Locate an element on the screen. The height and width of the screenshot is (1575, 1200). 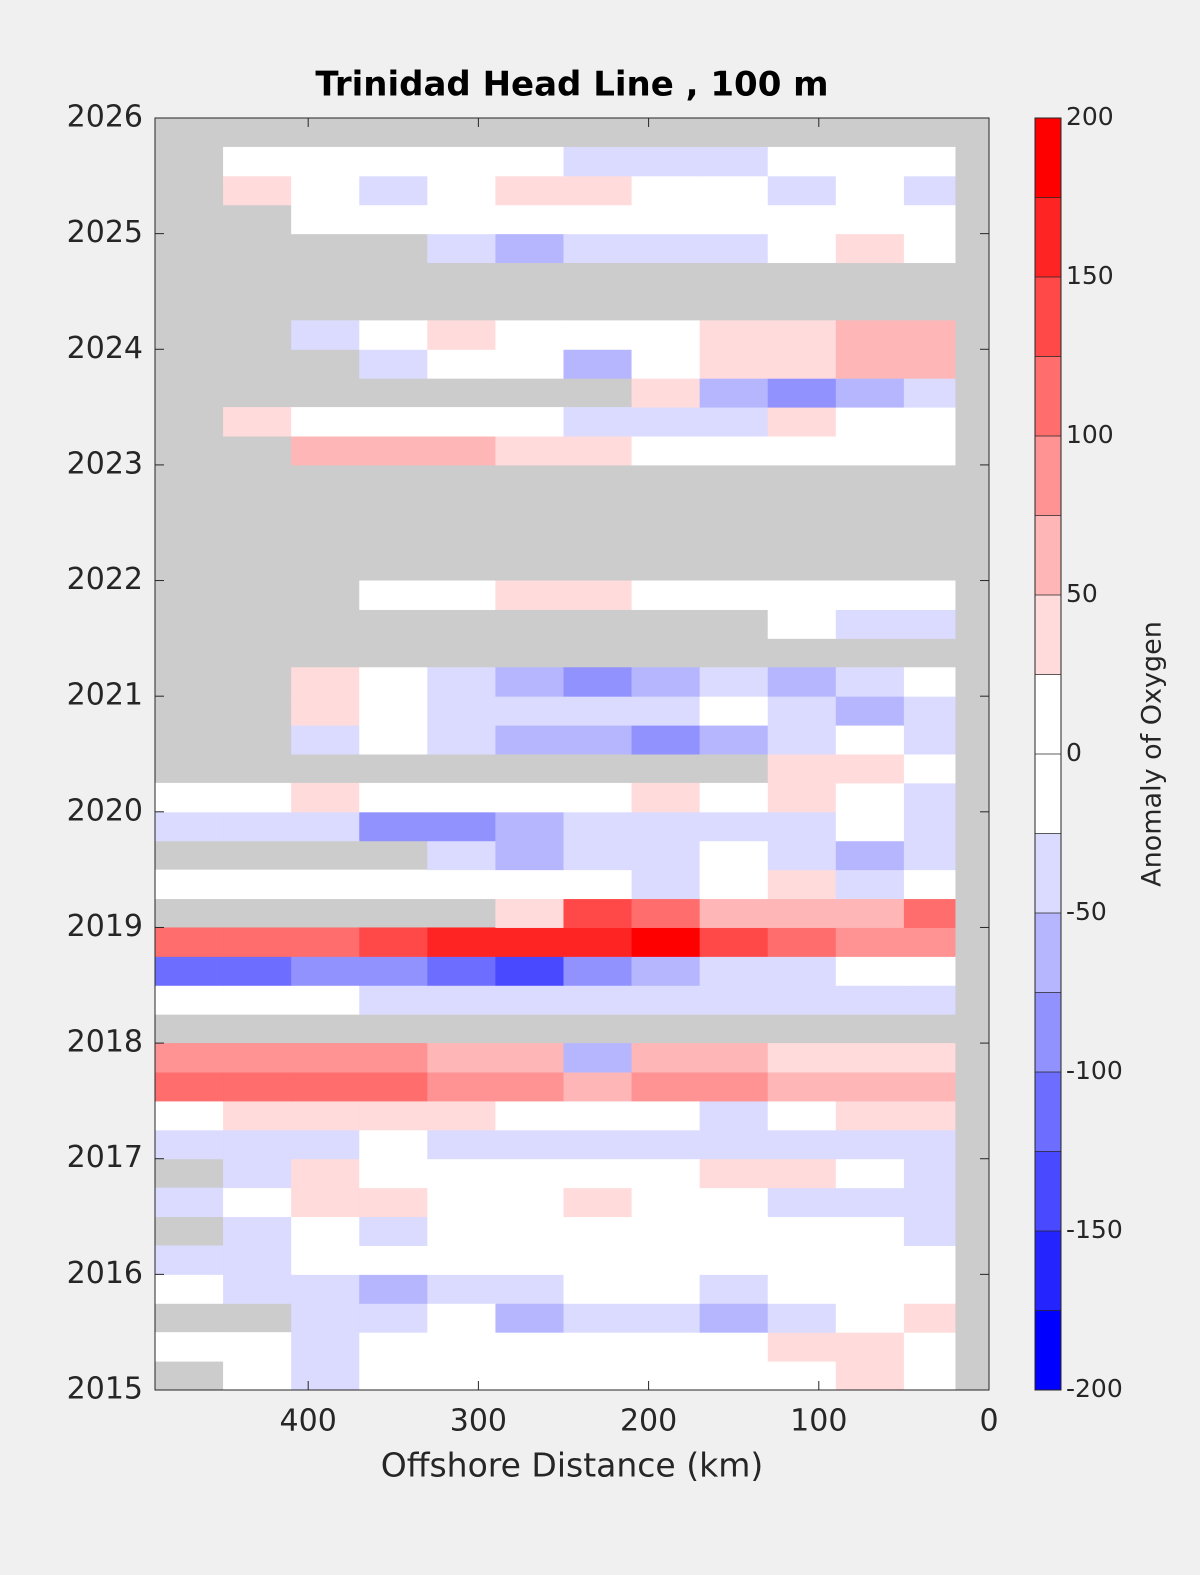
x-axis-label: Offshore Distance (km) is located at coordinates (572, 1465).